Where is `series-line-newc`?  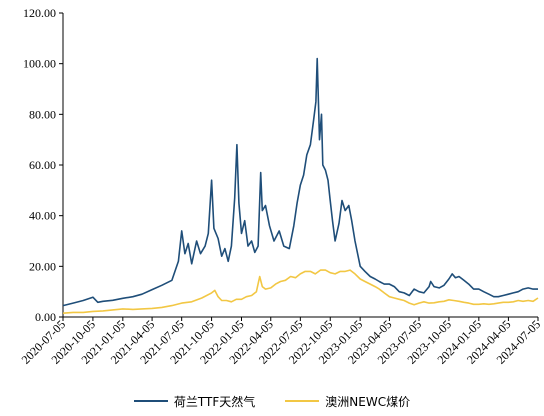
series-line-newc is located at coordinates (300, 291).